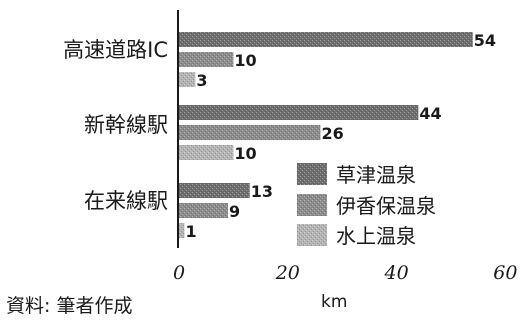  What do you see at coordinates (234, 211) in the screenshot?
I see `data-label-3-2: 9` at bounding box center [234, 211].